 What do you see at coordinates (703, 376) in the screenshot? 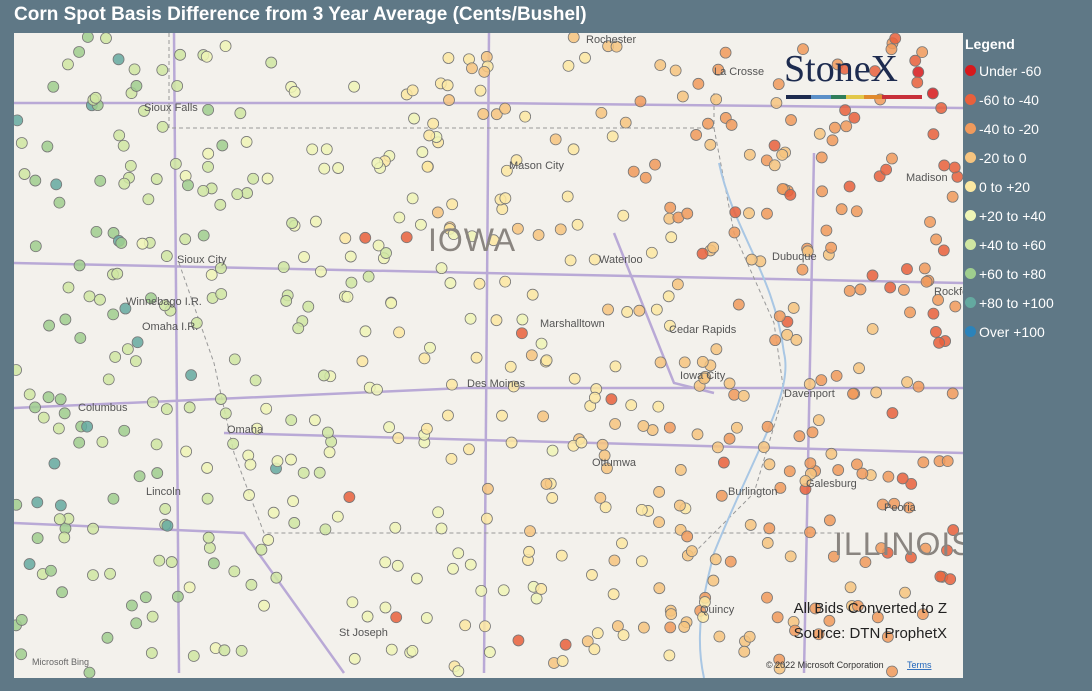
I see `city: Iowa City` at bounding box center [703, 376].